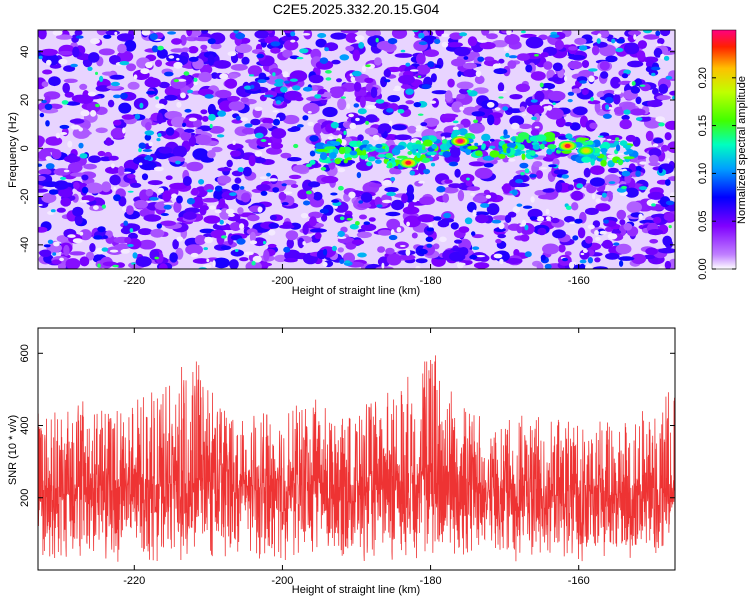 The image size is (750, 600). Describe the element at coordinates (742, 150) in the screenshot. I see `colorbar-label: Normalized spectral amplitude` at that location.